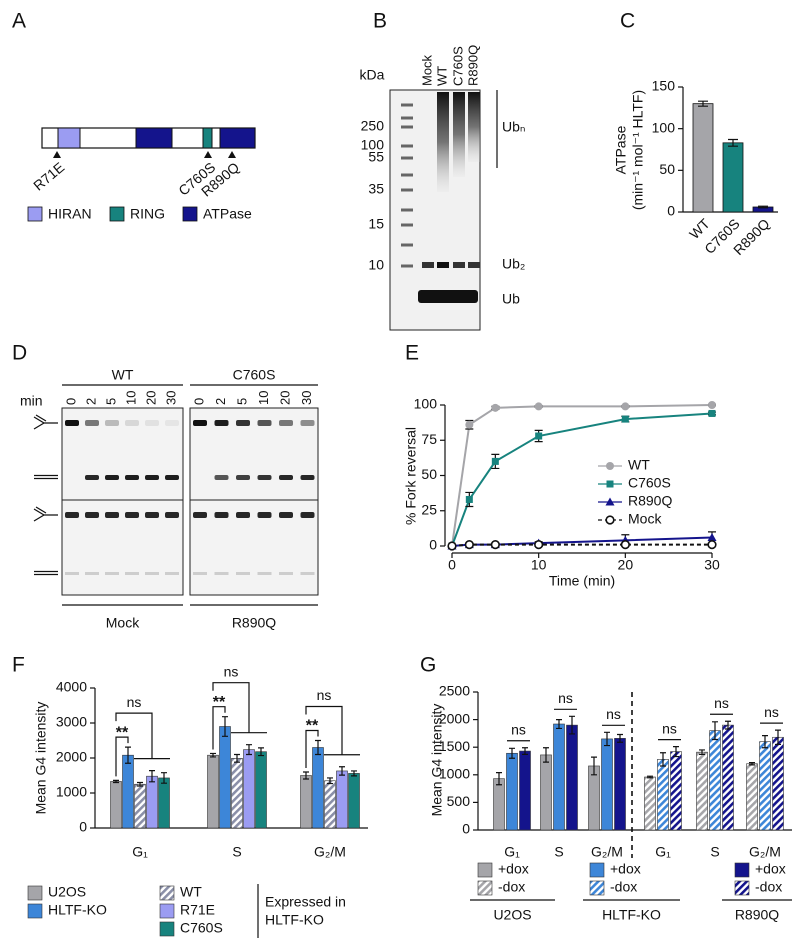 The height and width of the screenshot is (950, 800). Describe the element at coordinates (254, 547) in the screenshot. I see `gel` at that location.